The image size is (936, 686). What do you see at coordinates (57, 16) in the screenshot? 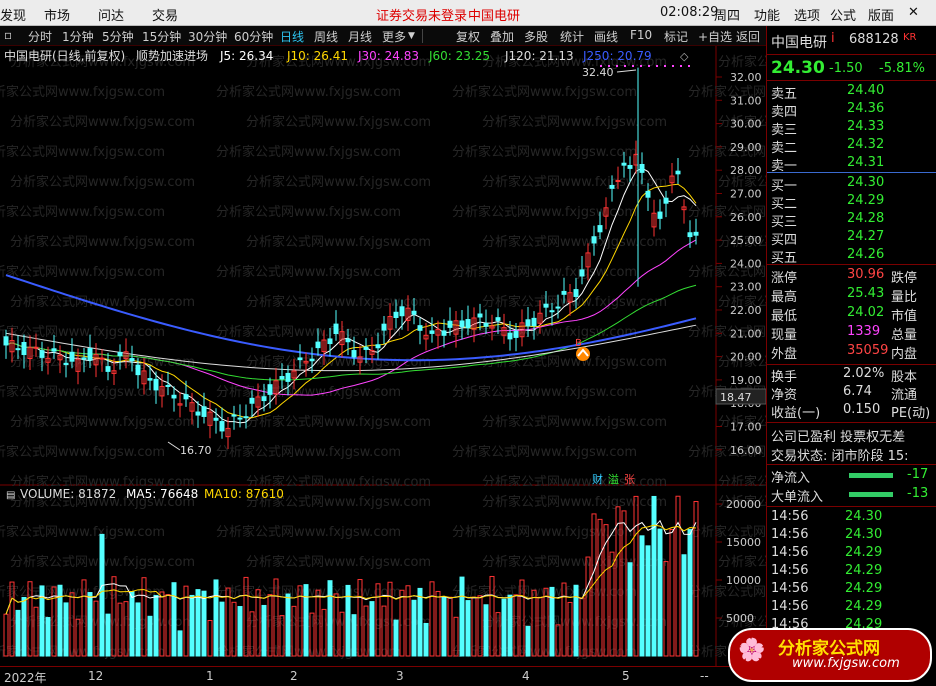
I see `menu-market: 市场` at bounding box center [57, 16].